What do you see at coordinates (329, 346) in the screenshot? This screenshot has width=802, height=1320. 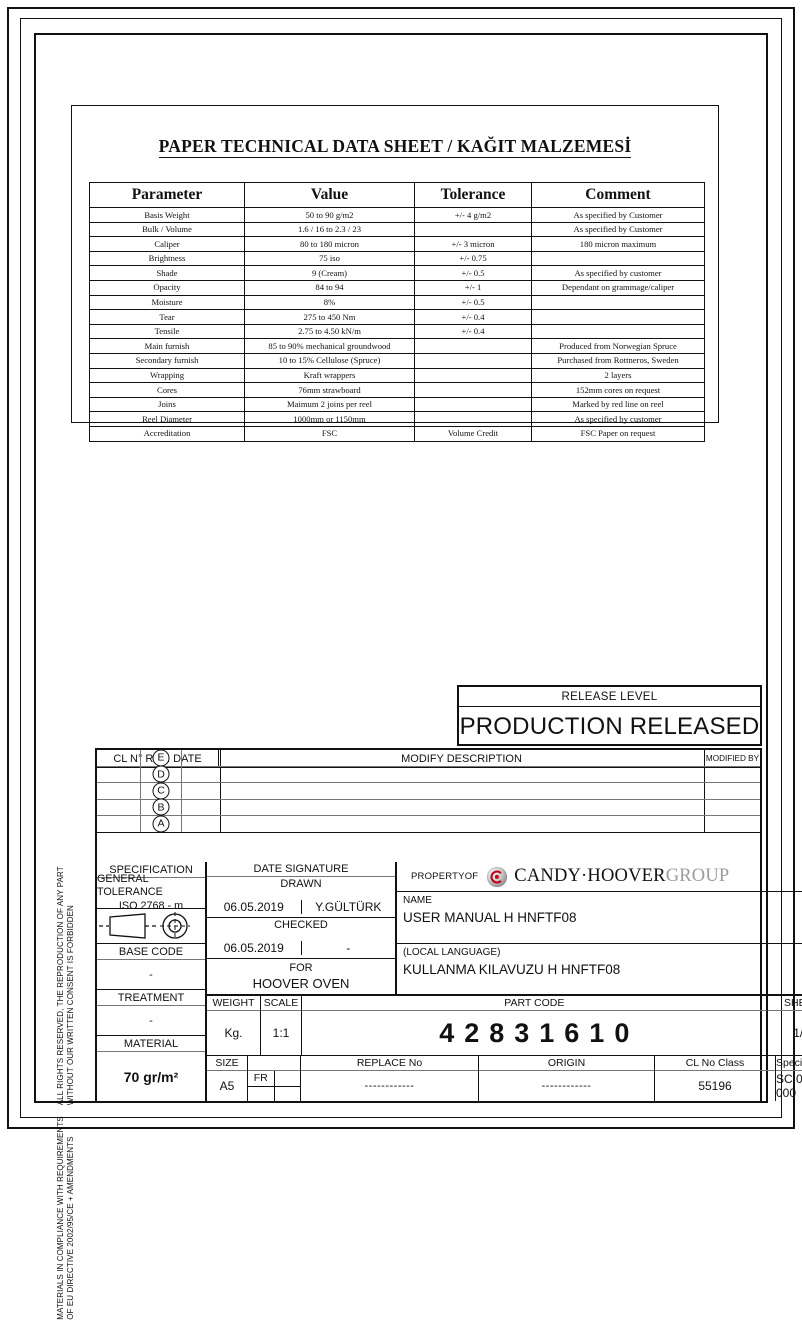 I see `table-cell: 85 to 90% mechanical groundwood` at bounding box center [329, 346].